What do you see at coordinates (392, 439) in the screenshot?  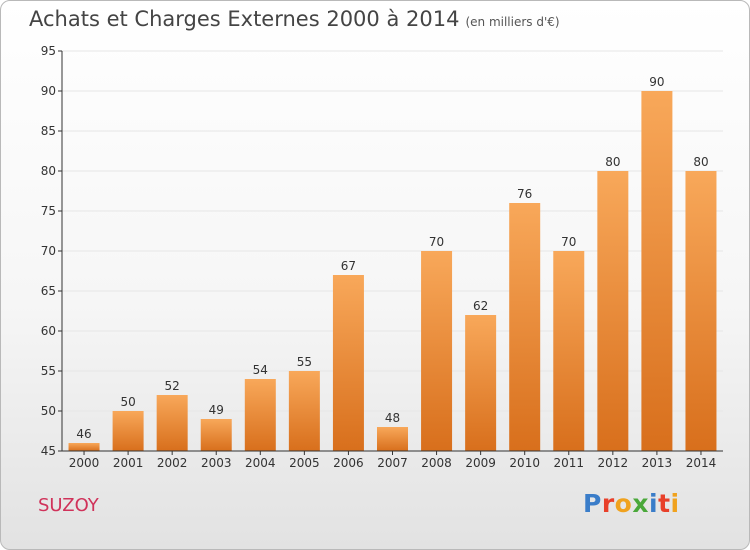 I see `bar-2007` at bounding box center [392, 439].